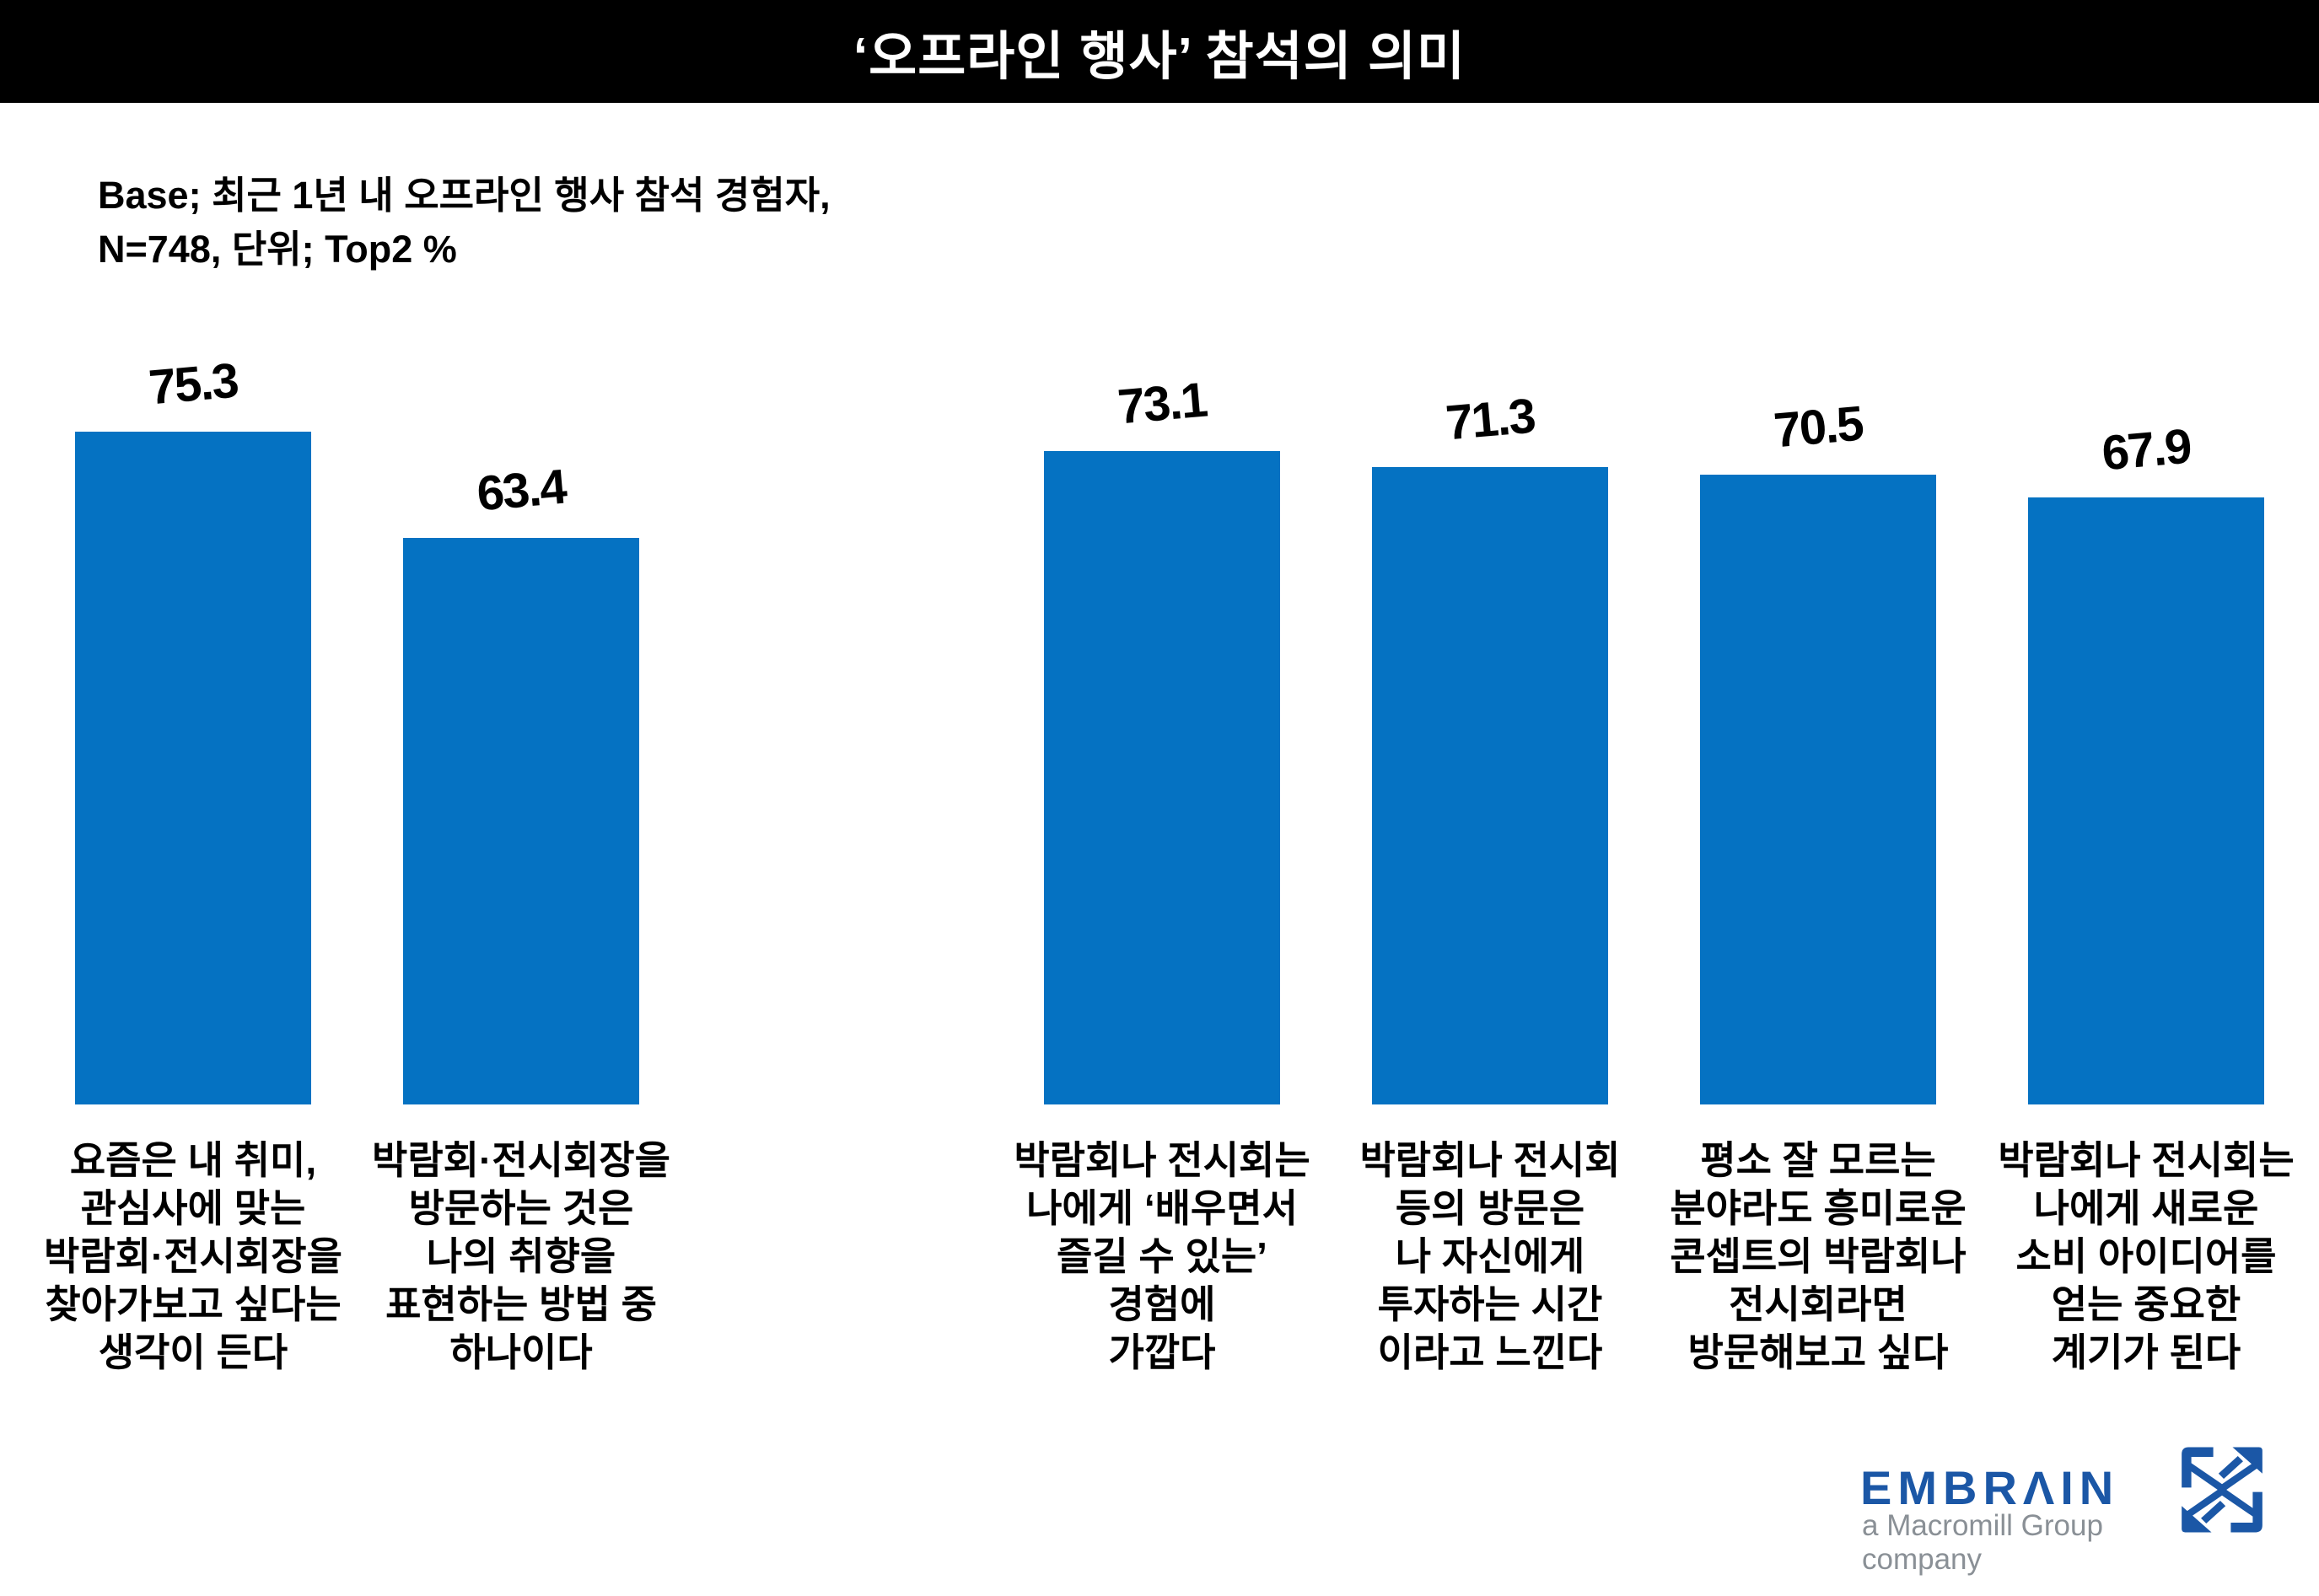  Describe the element at coordinates (1818, 427) in the screenshot. I see `bar-value-label: 70.5` at that location.